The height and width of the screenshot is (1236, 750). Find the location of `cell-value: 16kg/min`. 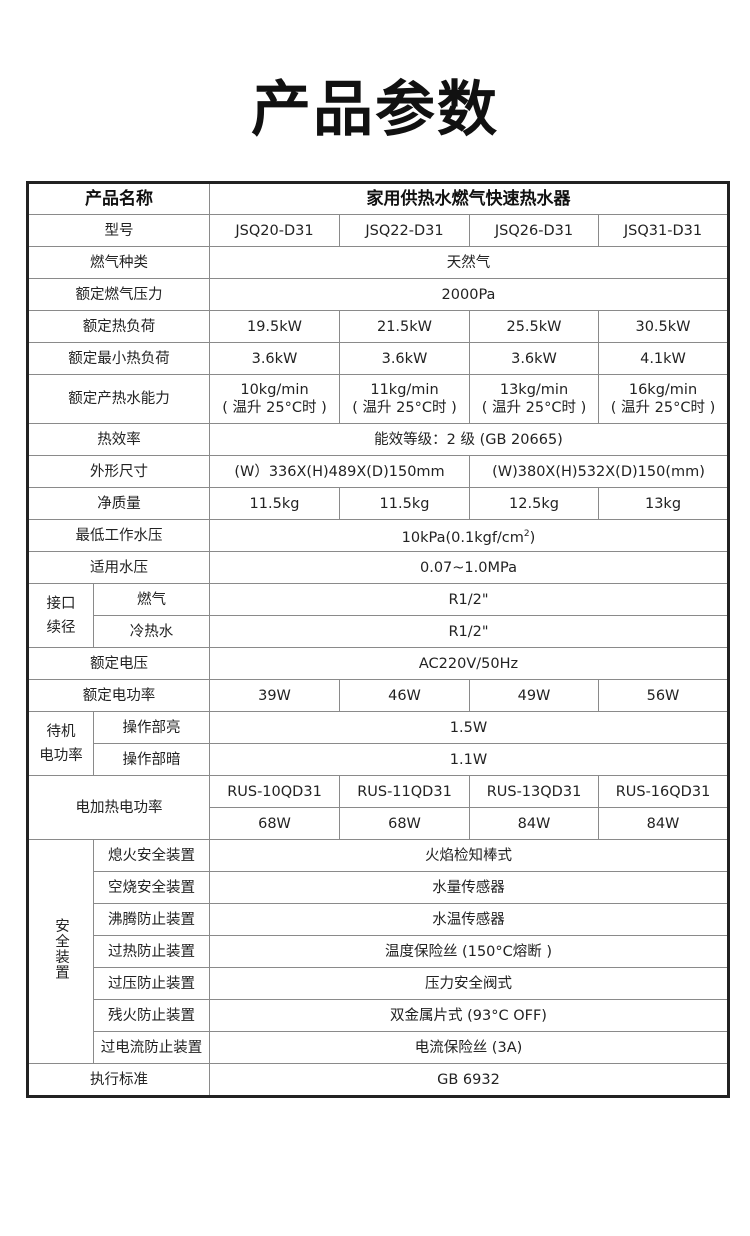

cell-value: 16kg/min is located at coordinates (663, 390).